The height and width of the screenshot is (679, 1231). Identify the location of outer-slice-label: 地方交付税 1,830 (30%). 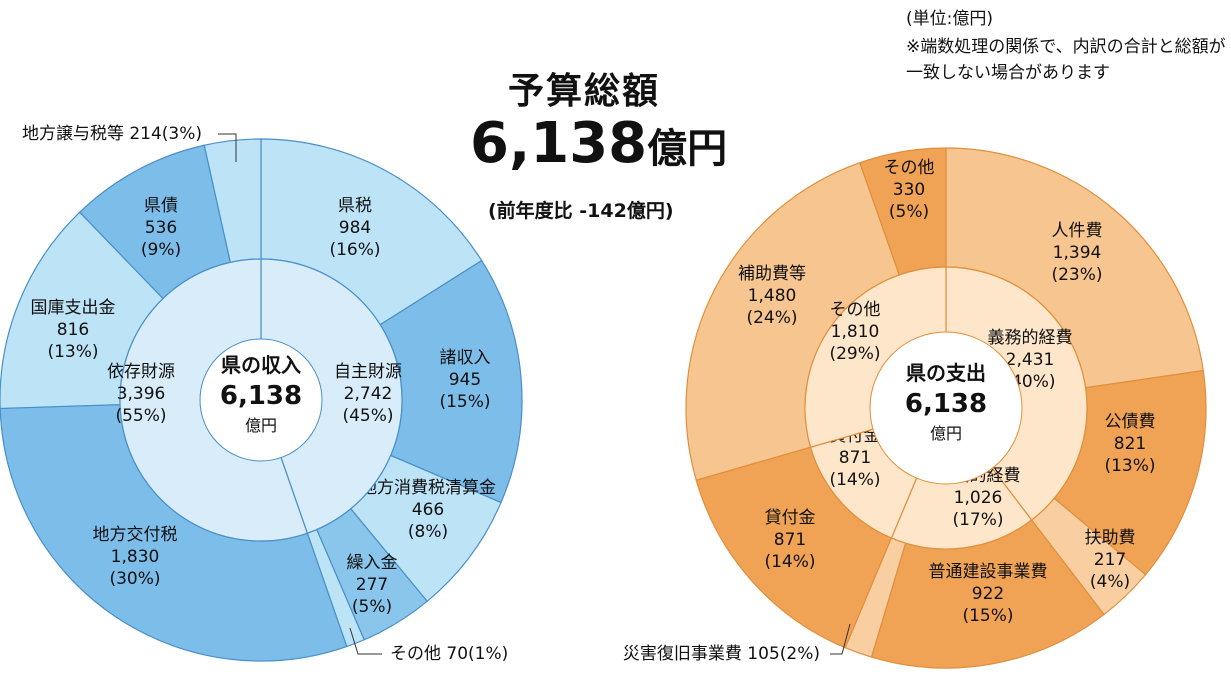
(135, 557).